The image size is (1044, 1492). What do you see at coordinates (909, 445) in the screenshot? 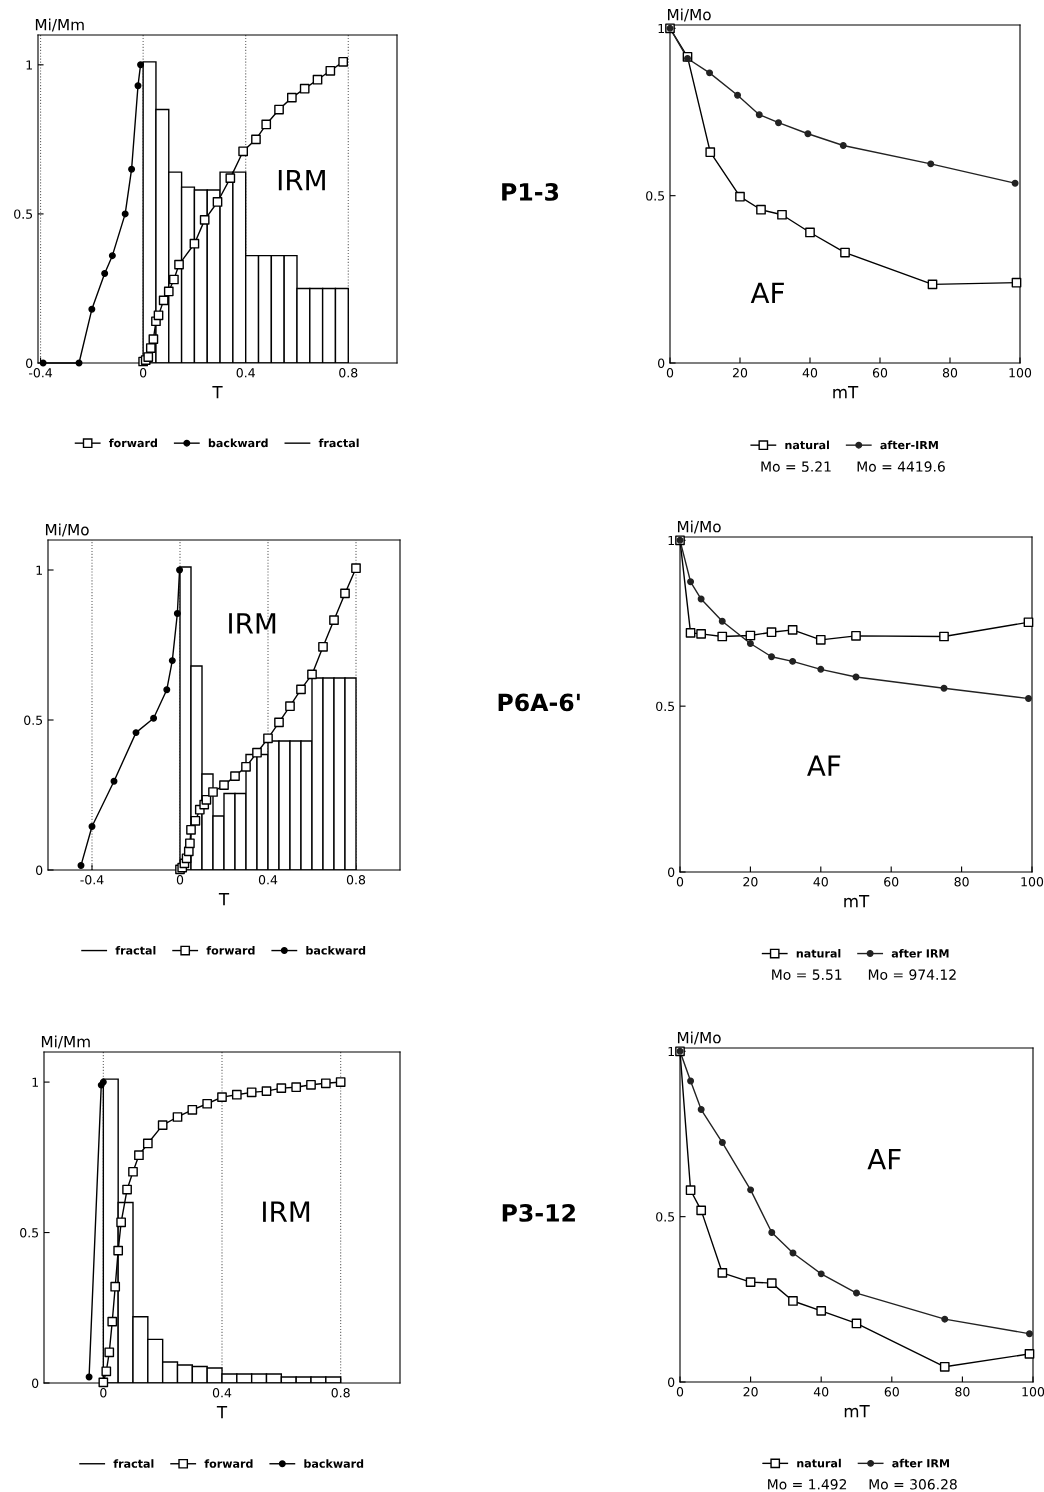
I see `legend-label: after-IRM` at bounding box center [909, 445].